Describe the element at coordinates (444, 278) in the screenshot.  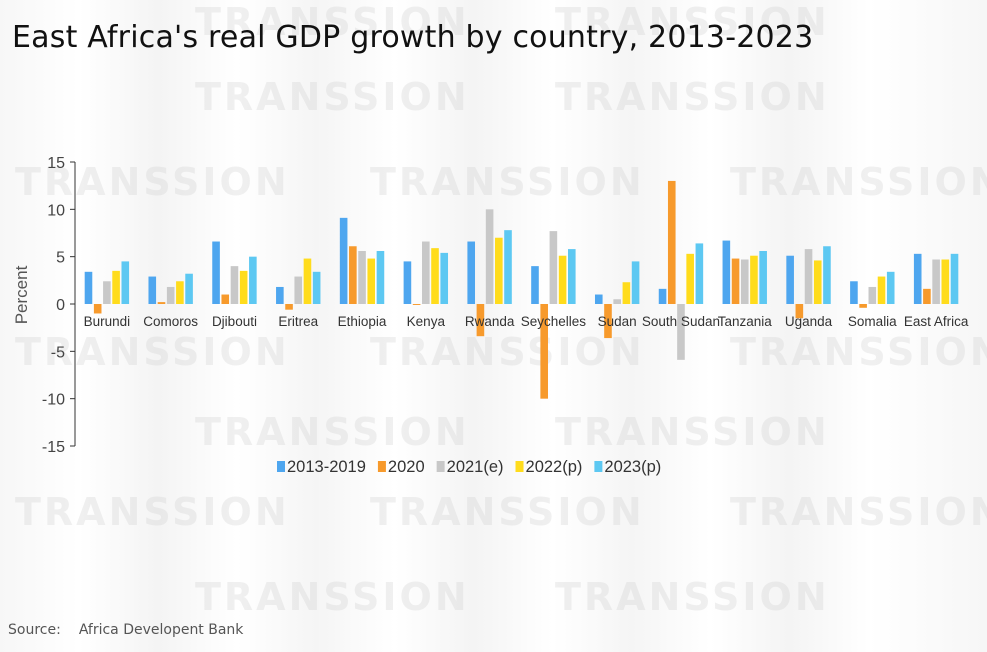
I see `bar-2023p-kenya` at that location.